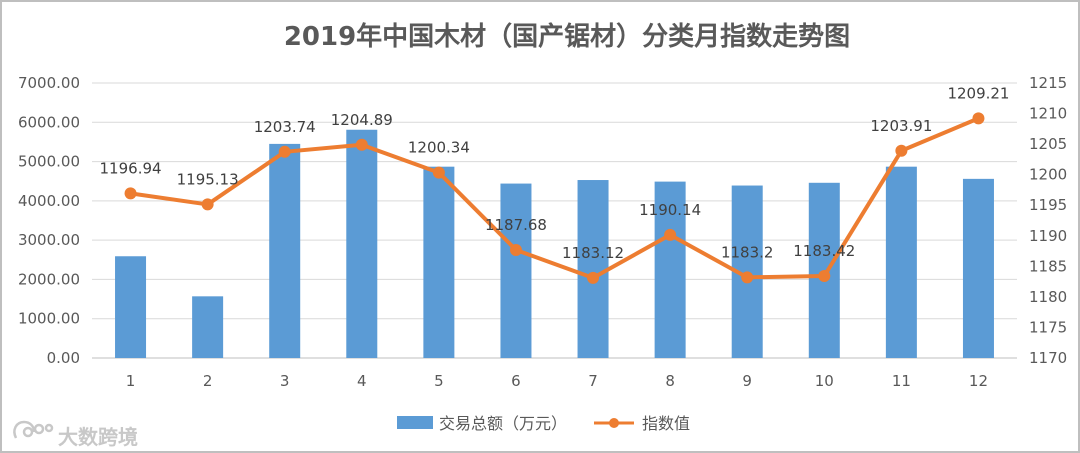 Image resolution: width=1080 pixels, height=453 pixels. I want to click on x-tick-label: 10, so click(824, 381).